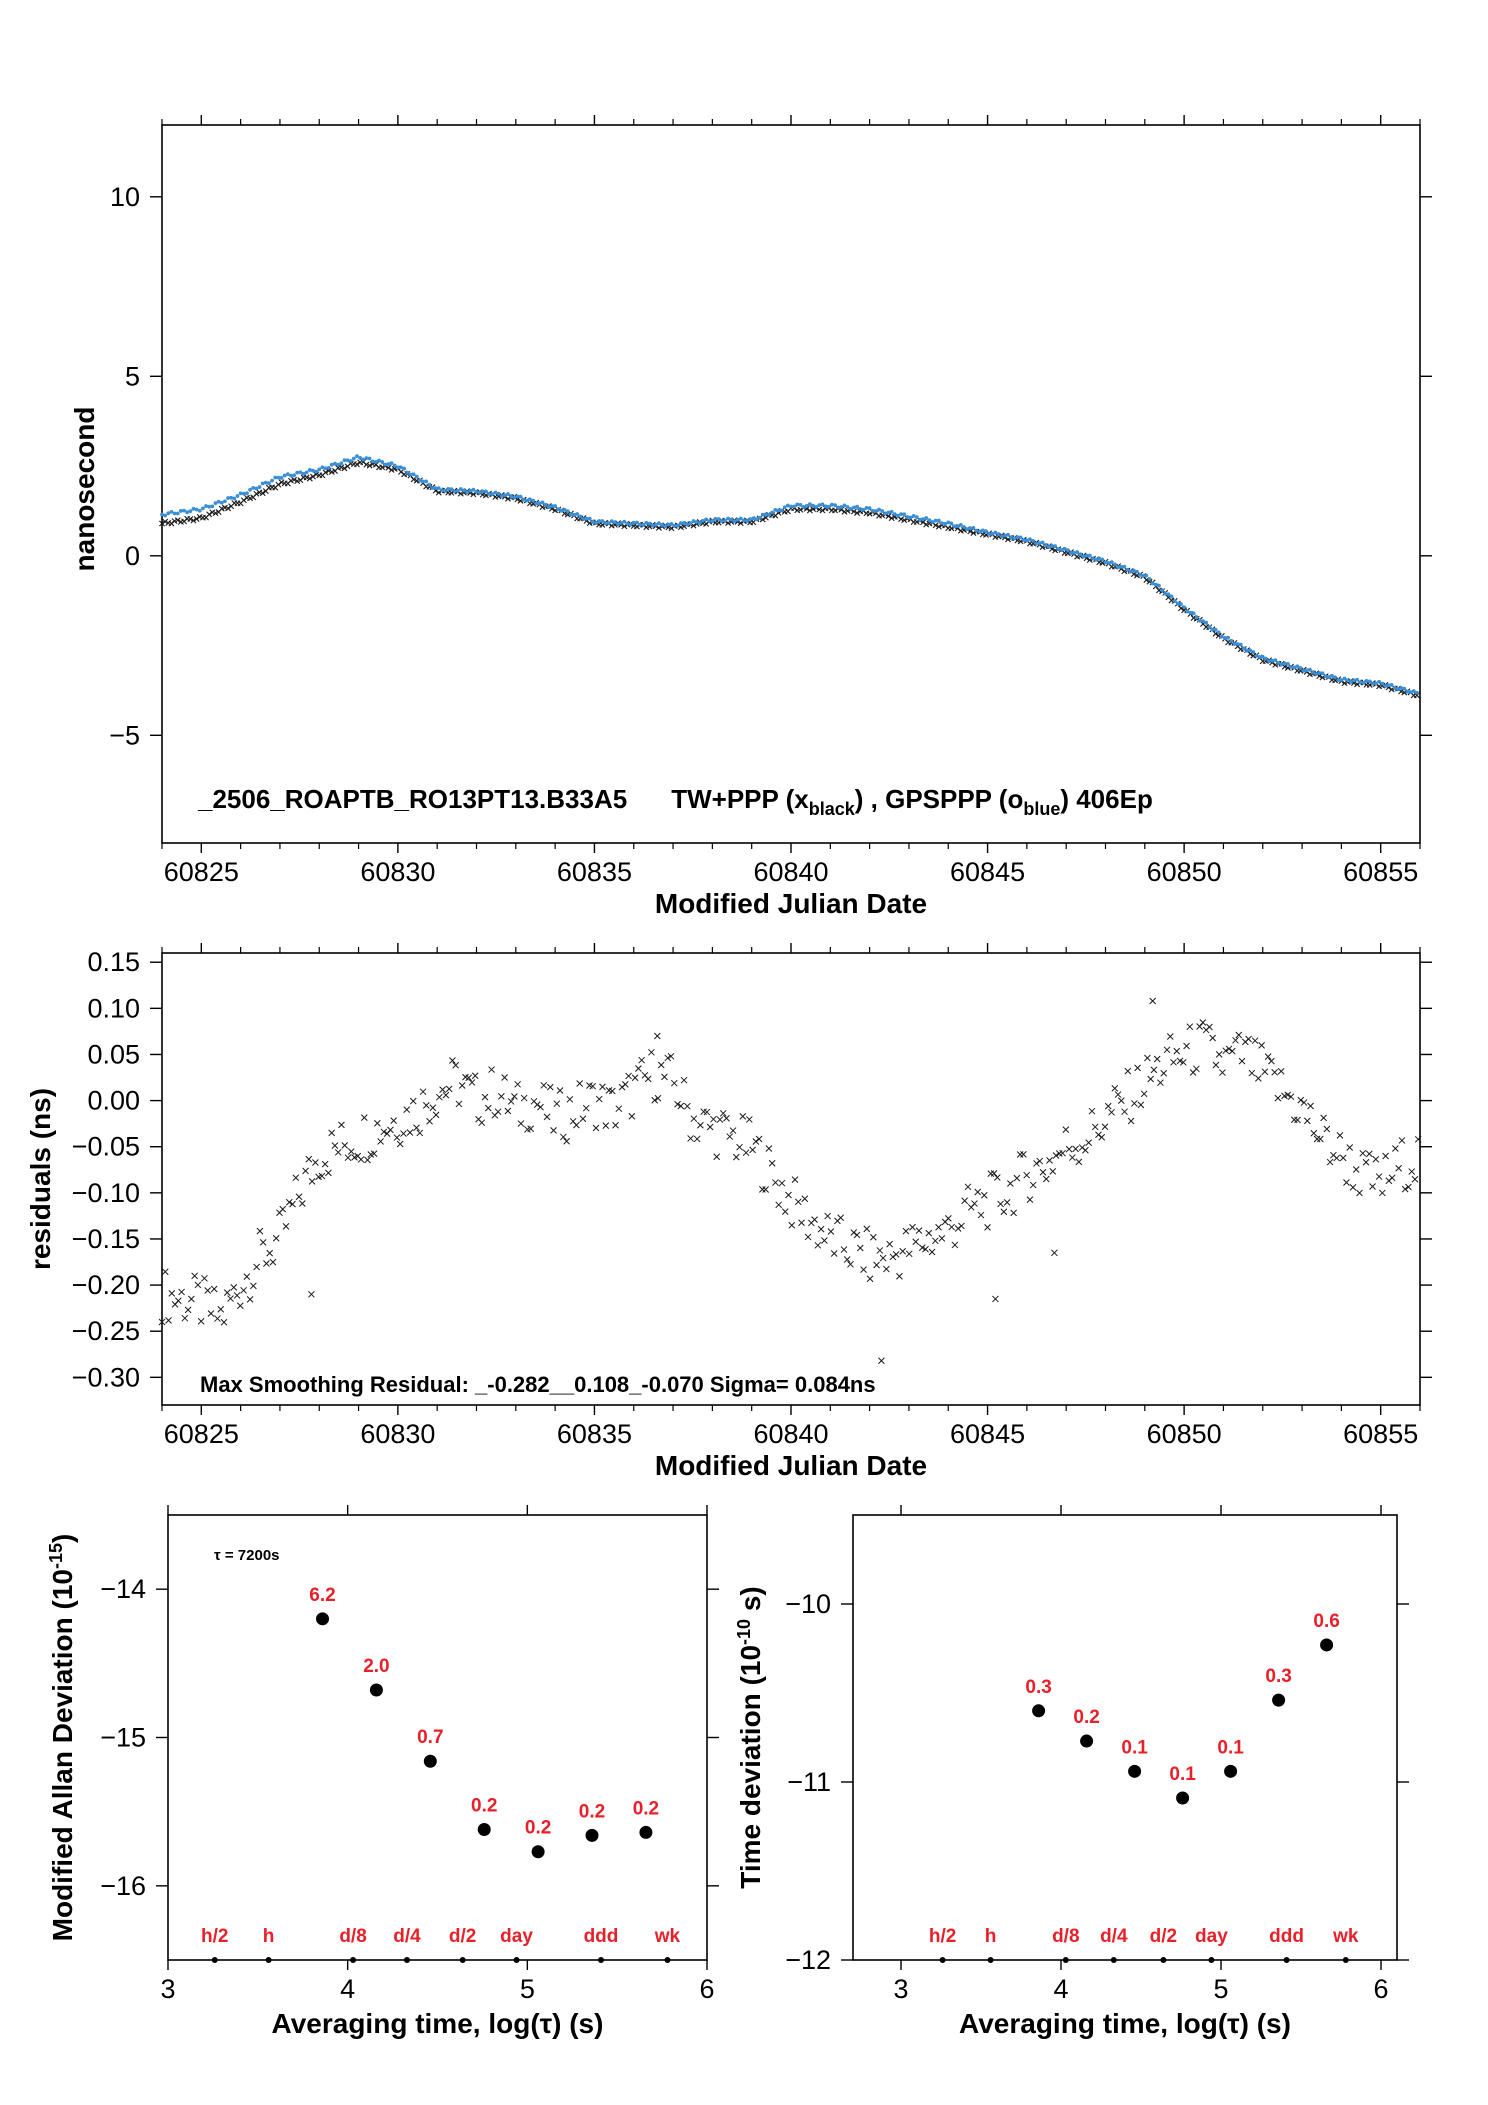 The width and height of the screenshot is (1488, 2105). What do you see at coordinates (40, 1179) in the screenshot?
I see `y-axis-label: residuals (ns)` at bounding box center [40, 1179].